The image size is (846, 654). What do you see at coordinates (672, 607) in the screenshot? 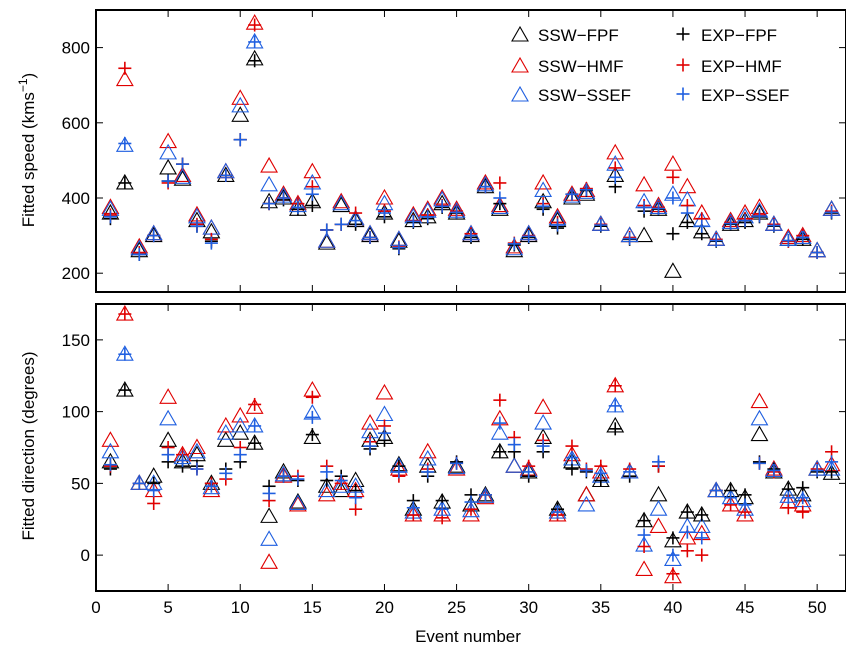
I see `x-tick-label: 40` at bounding box center [672, 607].